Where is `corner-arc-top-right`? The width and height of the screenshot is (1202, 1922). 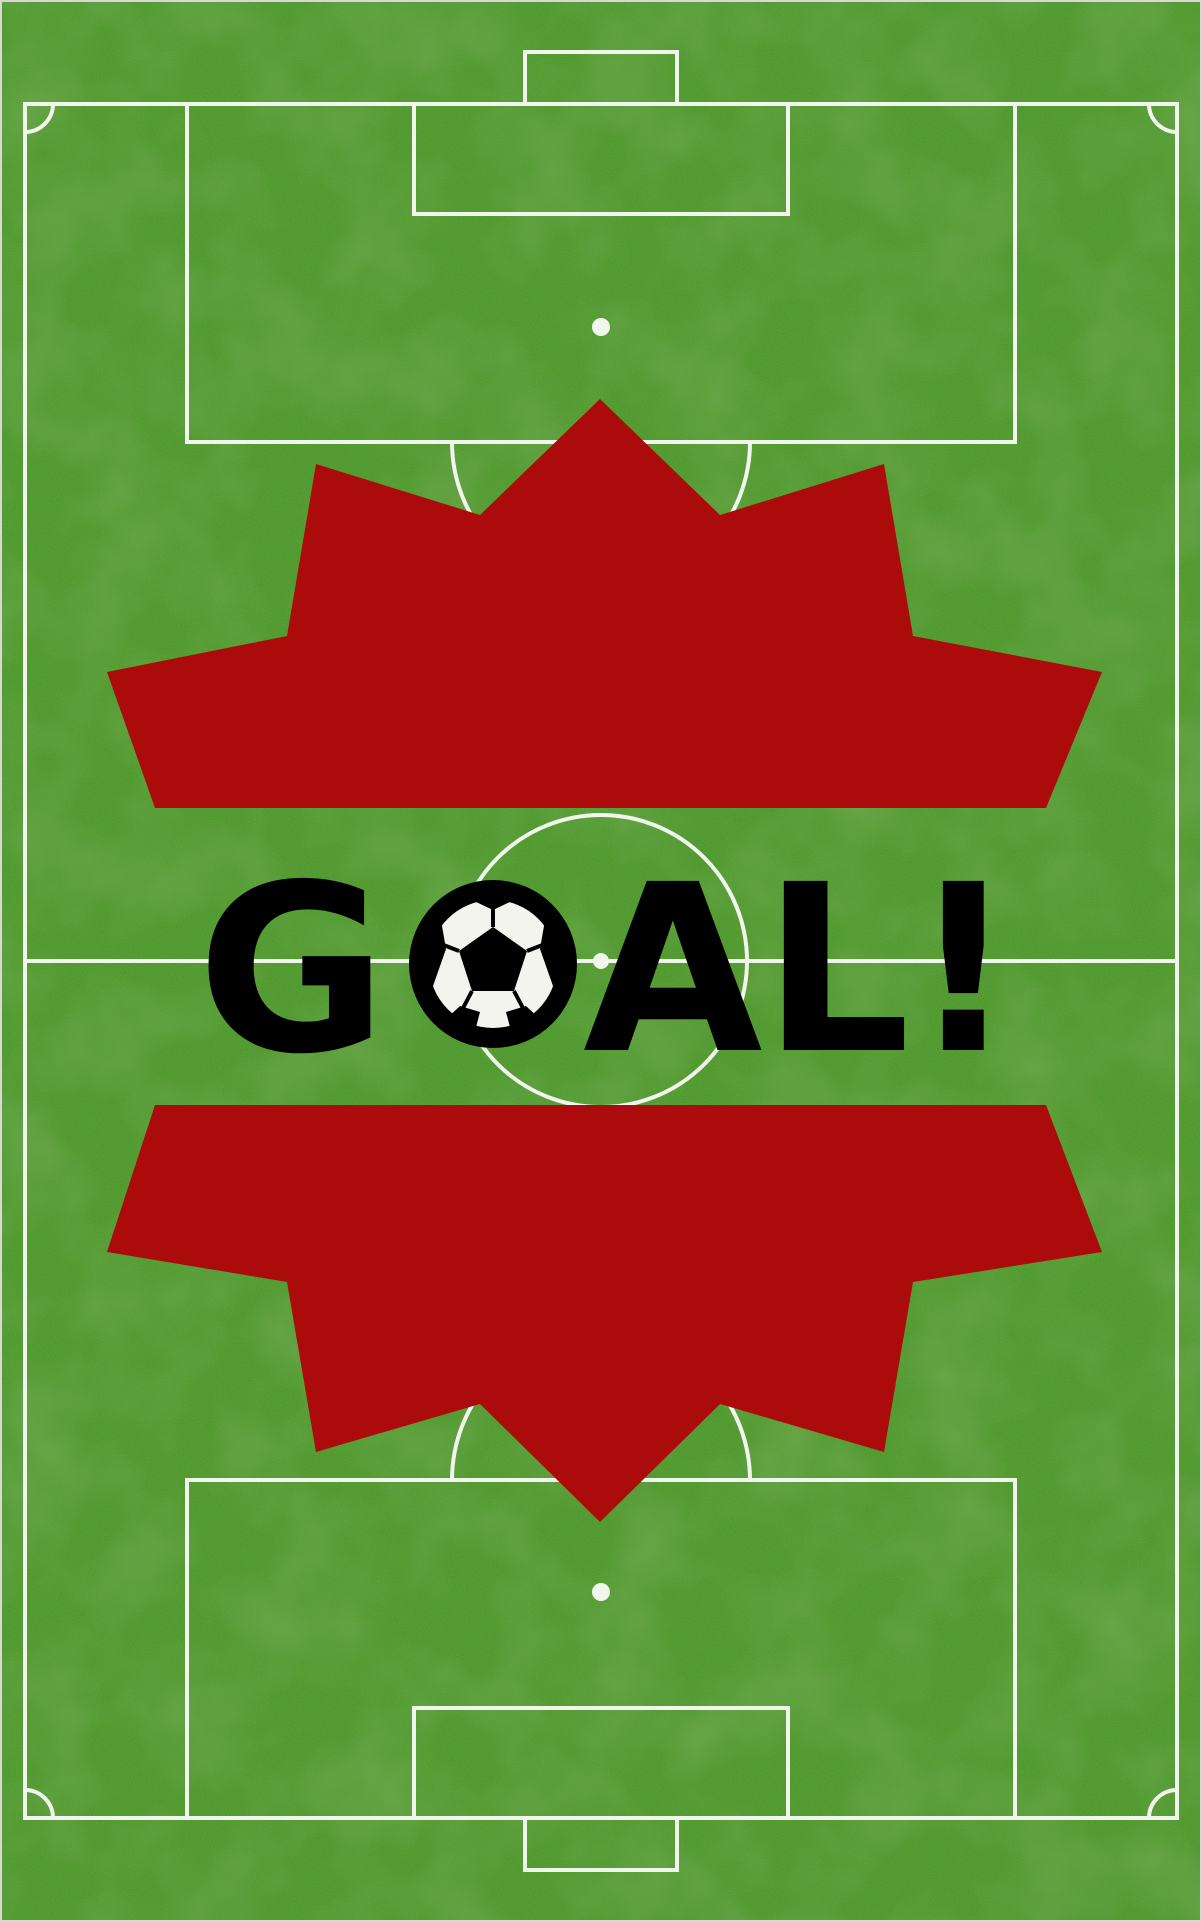 corner-arc-top-right is located at coordinates (1162, 118).